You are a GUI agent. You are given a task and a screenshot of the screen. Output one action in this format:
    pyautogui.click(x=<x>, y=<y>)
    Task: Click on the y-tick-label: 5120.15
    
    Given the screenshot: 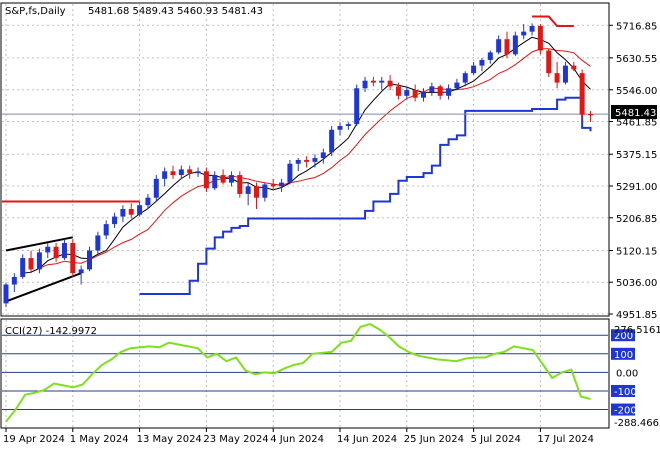 What is the action you would take?
    pyautogui.click(x=636, y=251)
    